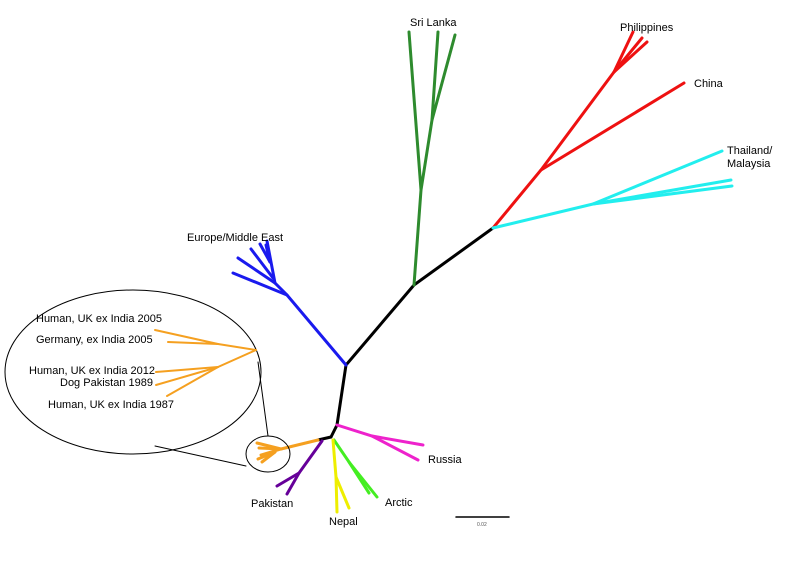 The image size is (785, 588). Describe the element at coordinates (94, 340) in the screenshot. I see `inset-taxon-label: Germany, ex India 2005` at that location.